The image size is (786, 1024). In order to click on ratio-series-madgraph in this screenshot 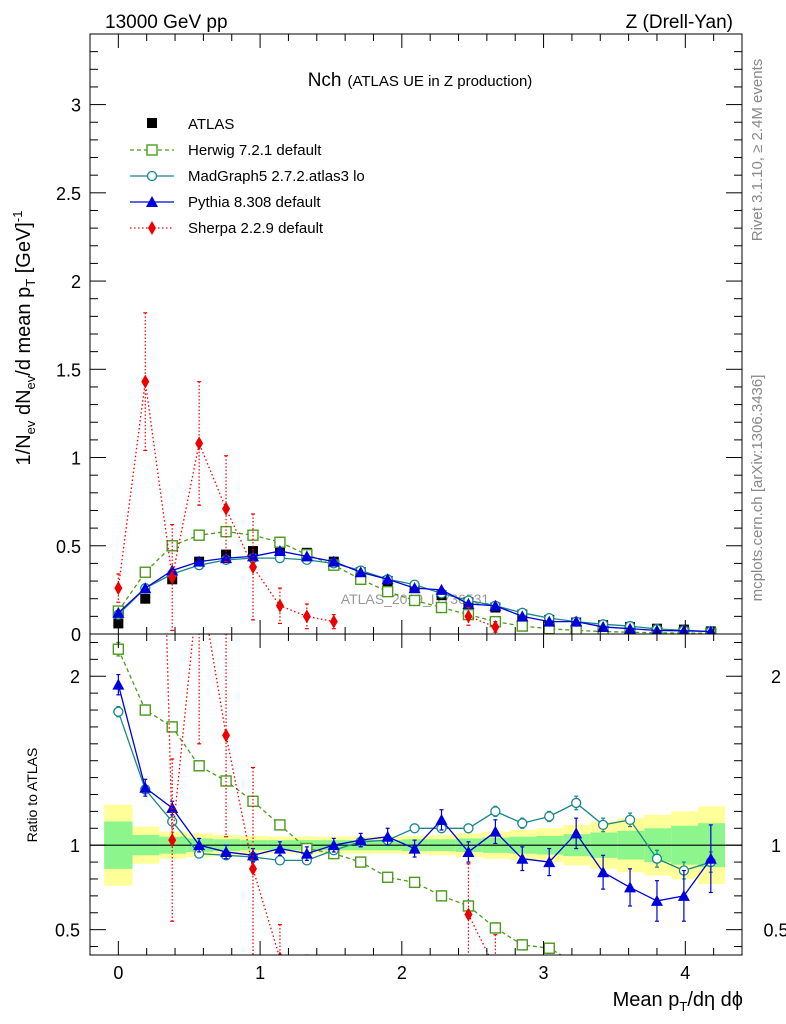, I will do `click(414, 793)`.